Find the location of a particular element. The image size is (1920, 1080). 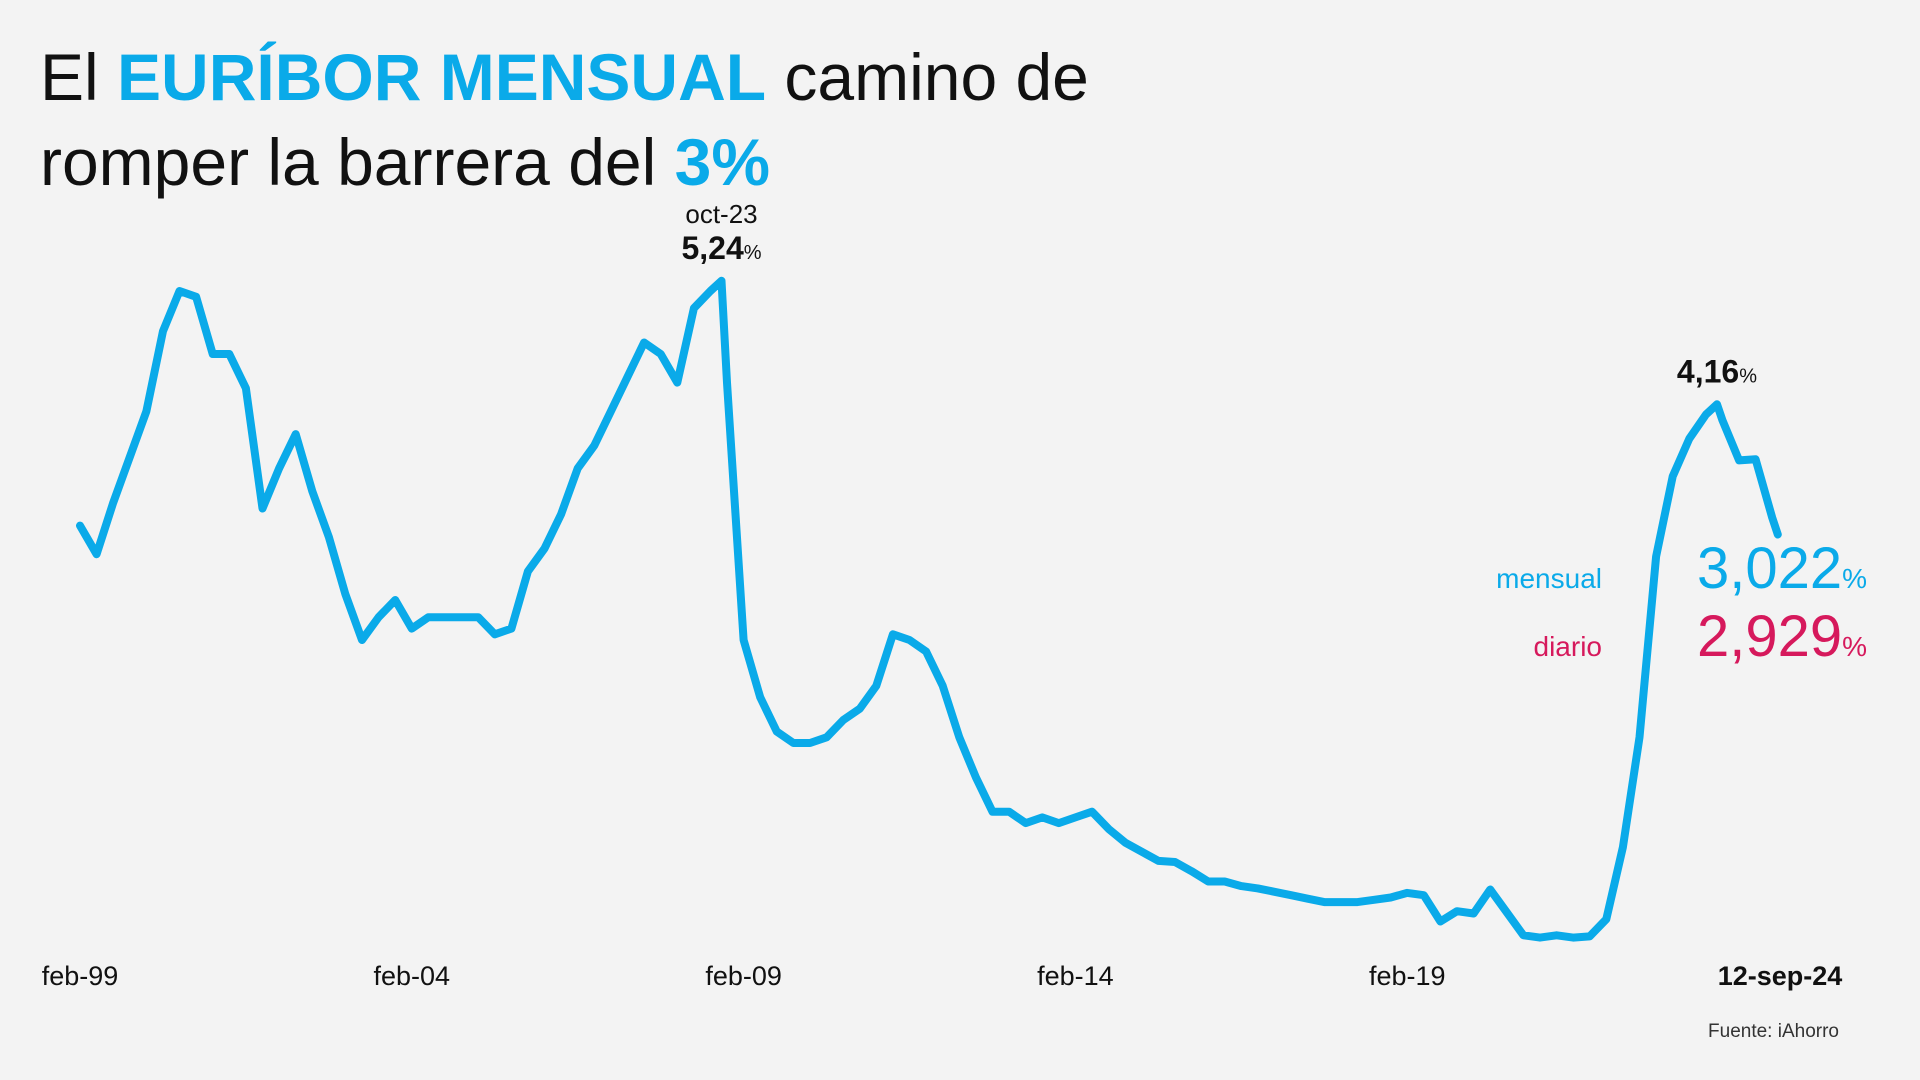

chart-title: El EURÍBOR MENSUAL camino de is located at coordinates (564, 77).